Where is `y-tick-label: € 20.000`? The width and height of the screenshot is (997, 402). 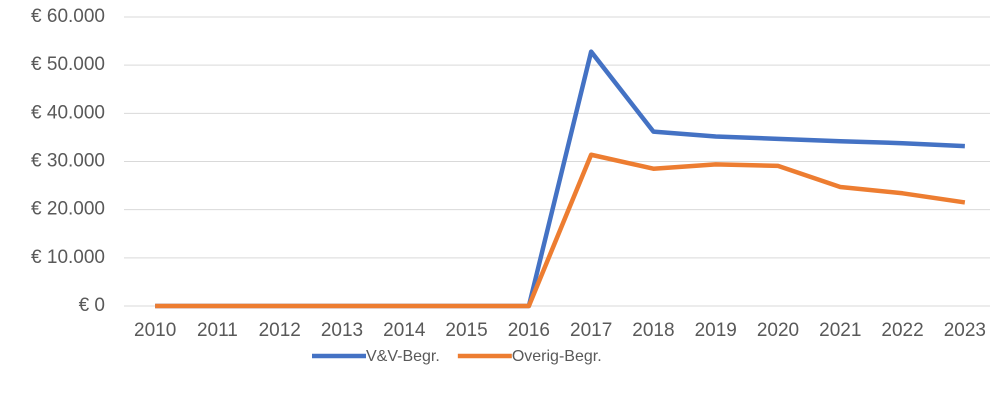 y-tick-label: € 20.000 is located at coordinates (68, 209).